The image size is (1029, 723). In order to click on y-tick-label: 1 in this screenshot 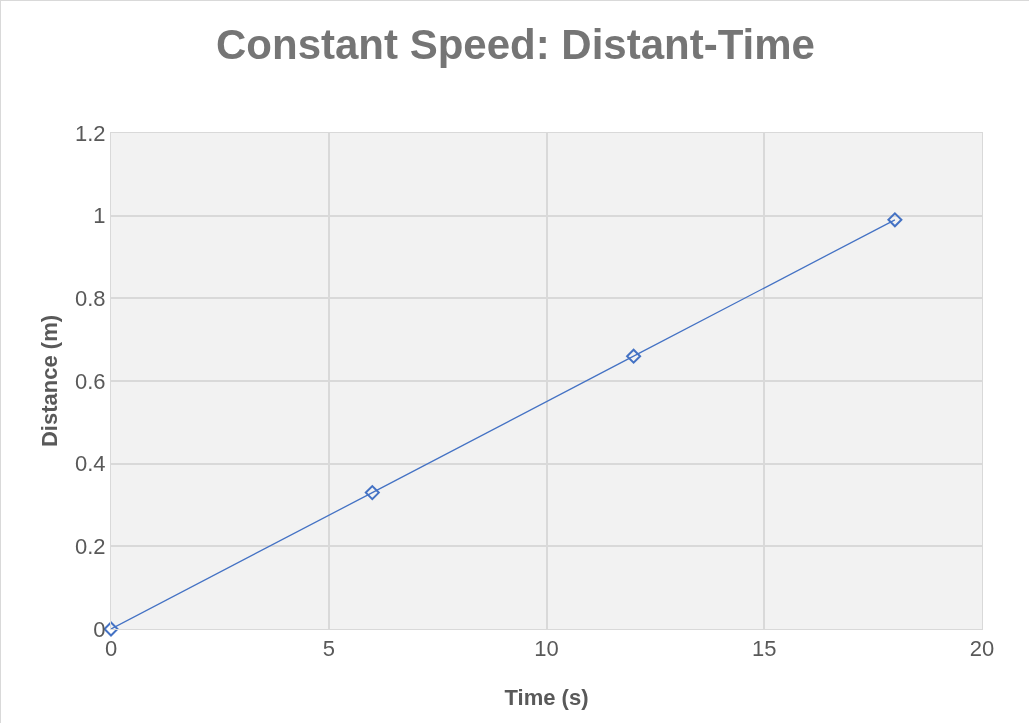, I will do `click(99, 216)`.